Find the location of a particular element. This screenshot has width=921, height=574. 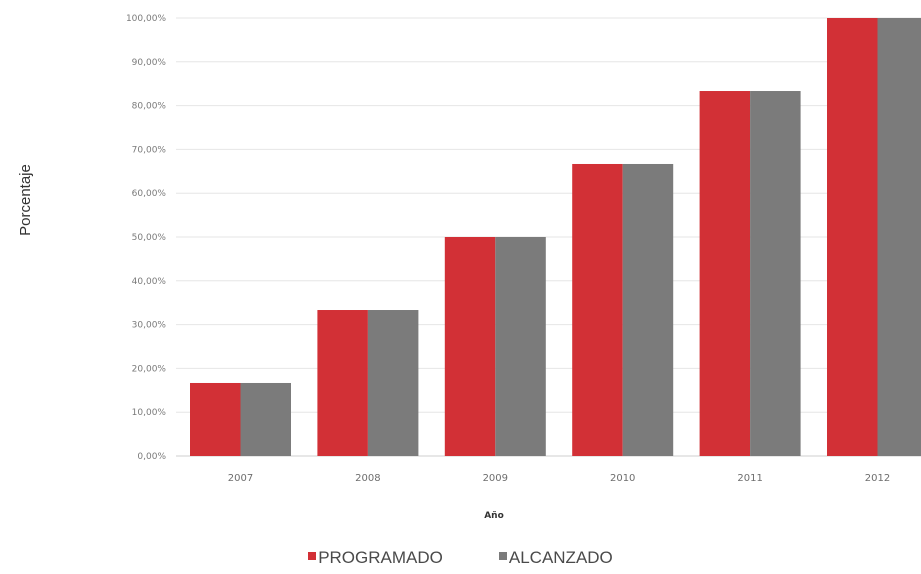

y-tick-label: 60,00% is located at coordinates (149, 194).